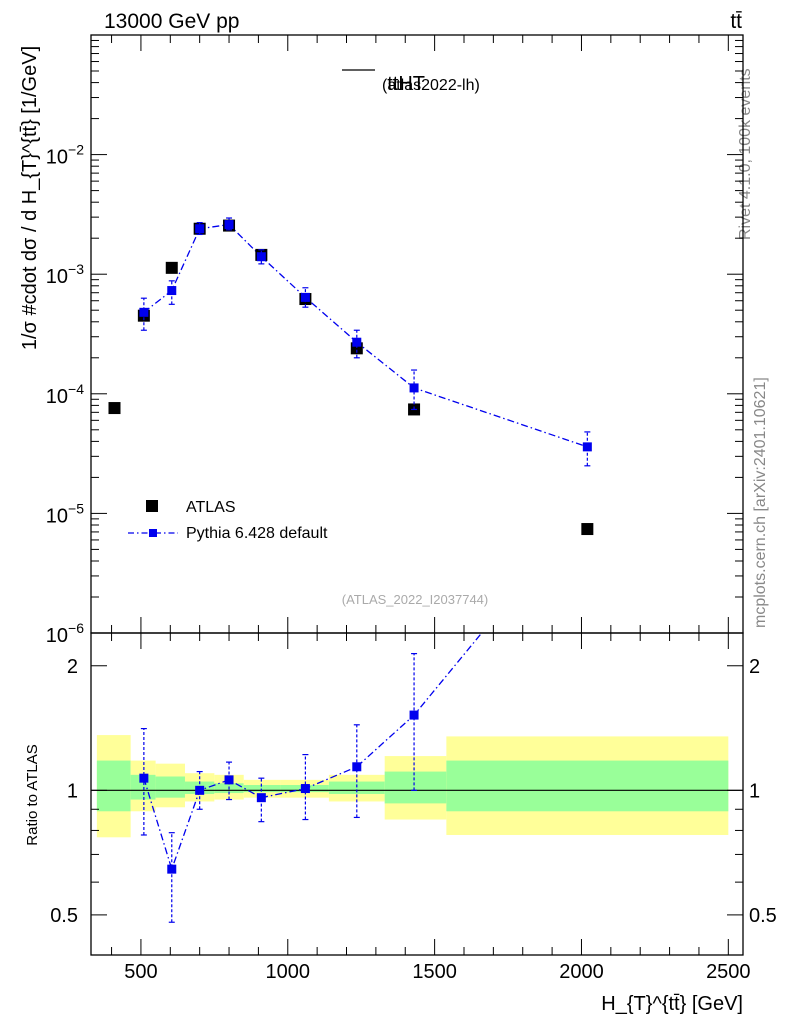  Describe the element at coordinates (754, 667) in the screenshot. I see `ratio-y-tick-label-right: 2` at that location.